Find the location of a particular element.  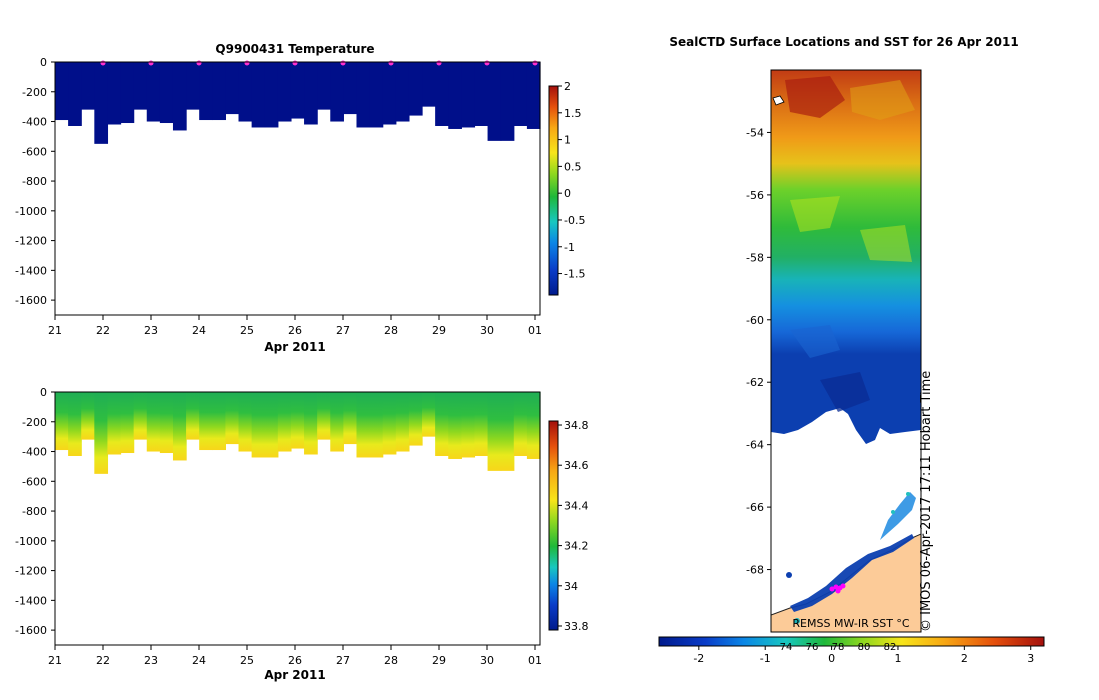

x-tick-label: 01 is located at coordinates (535, 660).